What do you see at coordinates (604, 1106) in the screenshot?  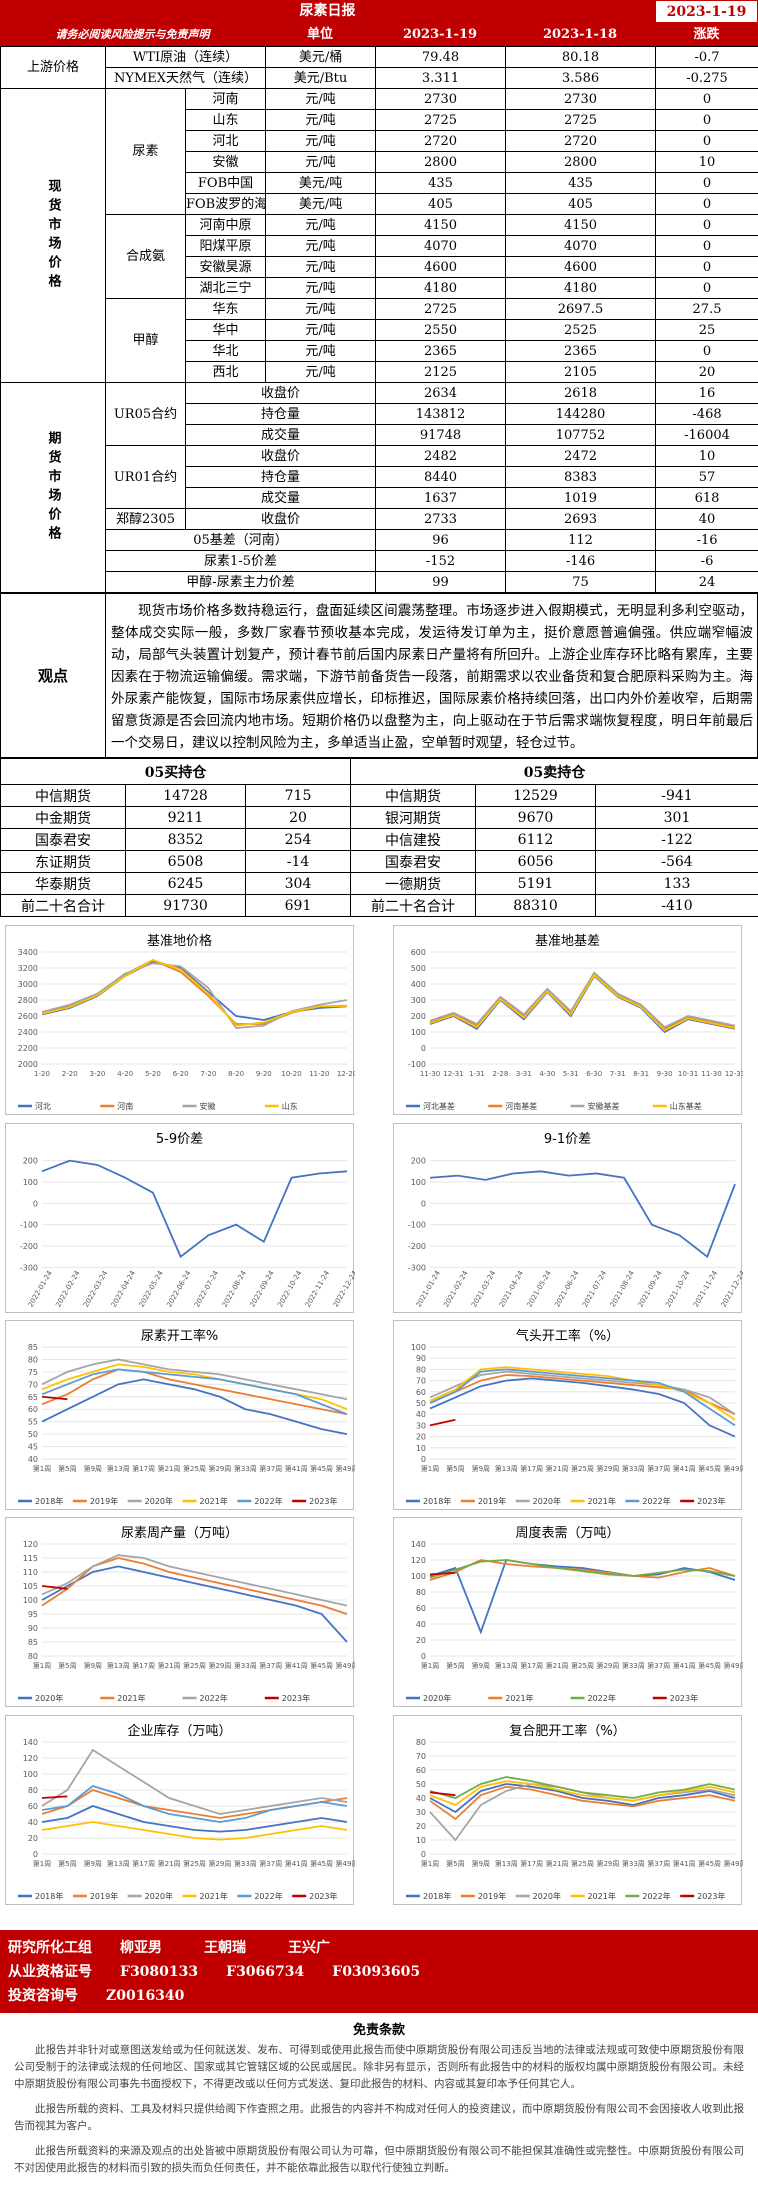 I see `legend-label: 安徽基差` at bounding box center [604, 1106].